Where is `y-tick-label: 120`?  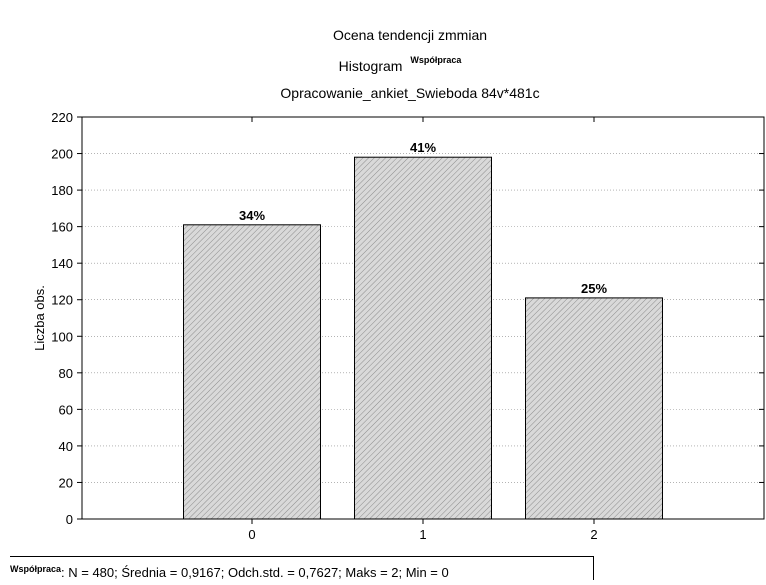 y-tick-label: 120 is located at coordinates (62, 300).